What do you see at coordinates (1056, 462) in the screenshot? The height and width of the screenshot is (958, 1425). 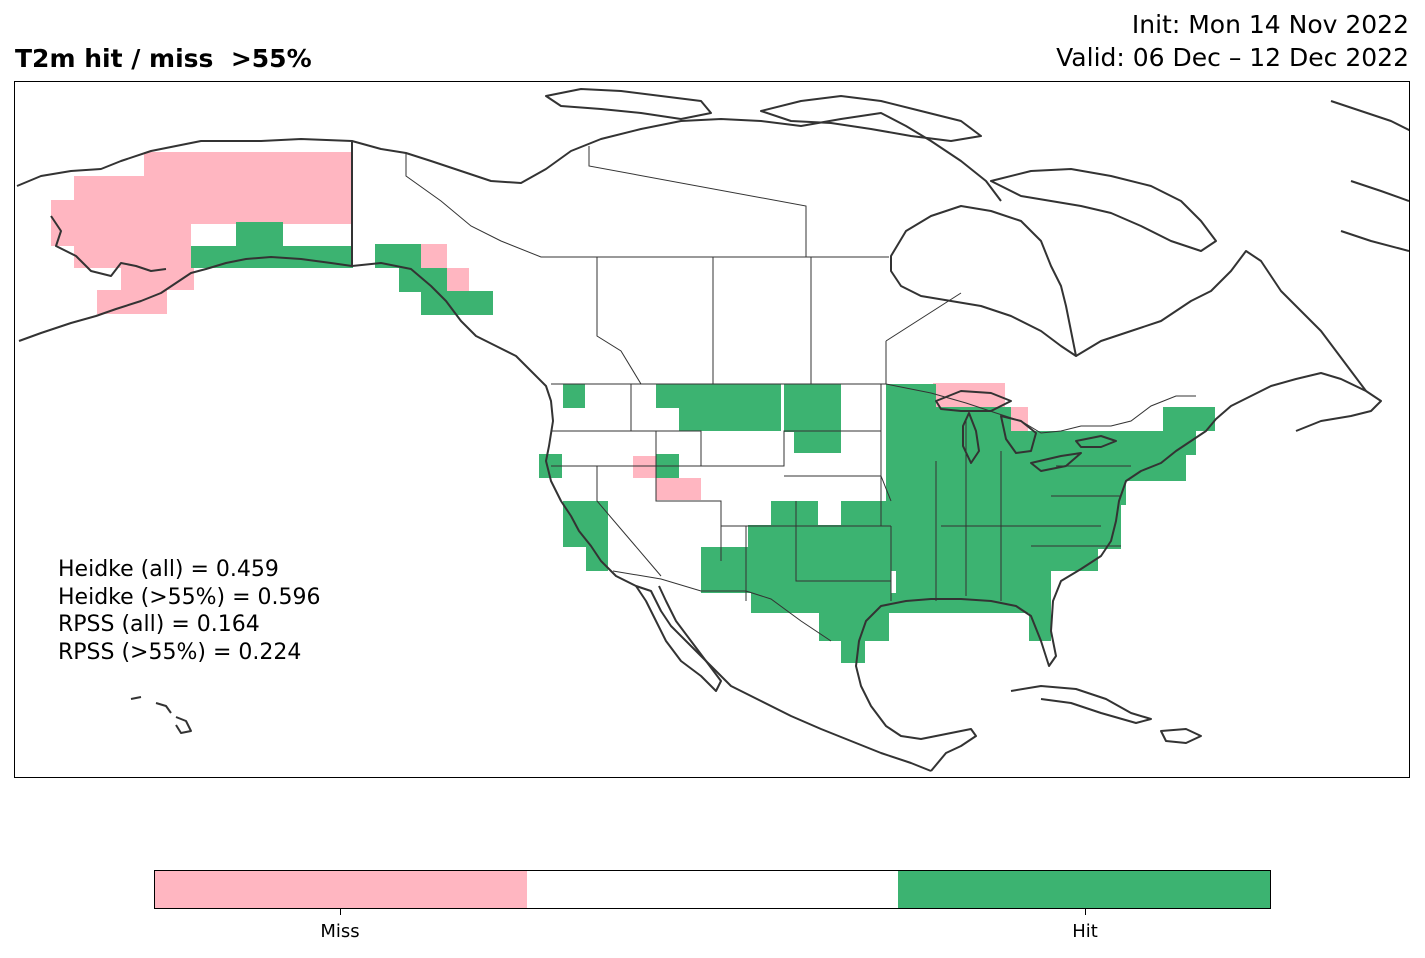 I see `lake-erie` at bounding box center [1056, 462].